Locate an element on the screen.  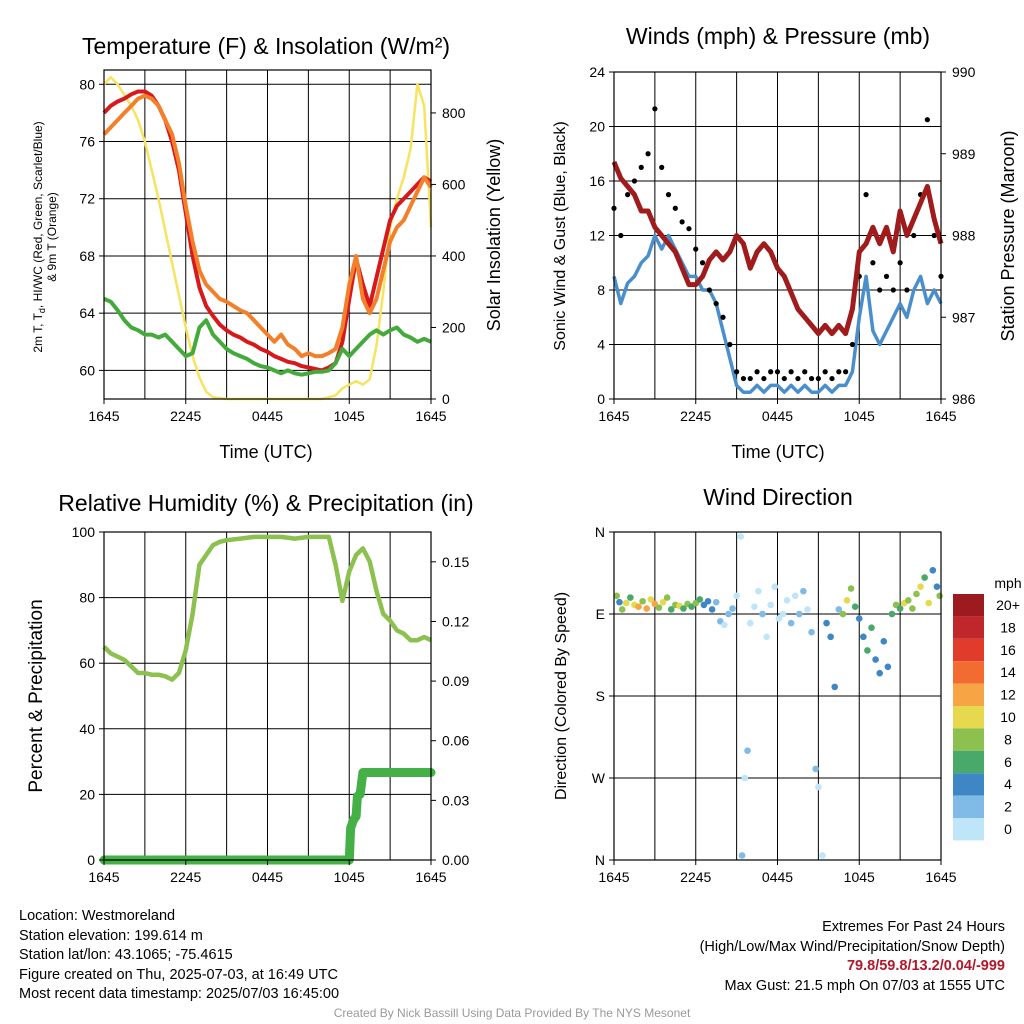
y-tick-label: 16 is located at coordinates (597, 181).